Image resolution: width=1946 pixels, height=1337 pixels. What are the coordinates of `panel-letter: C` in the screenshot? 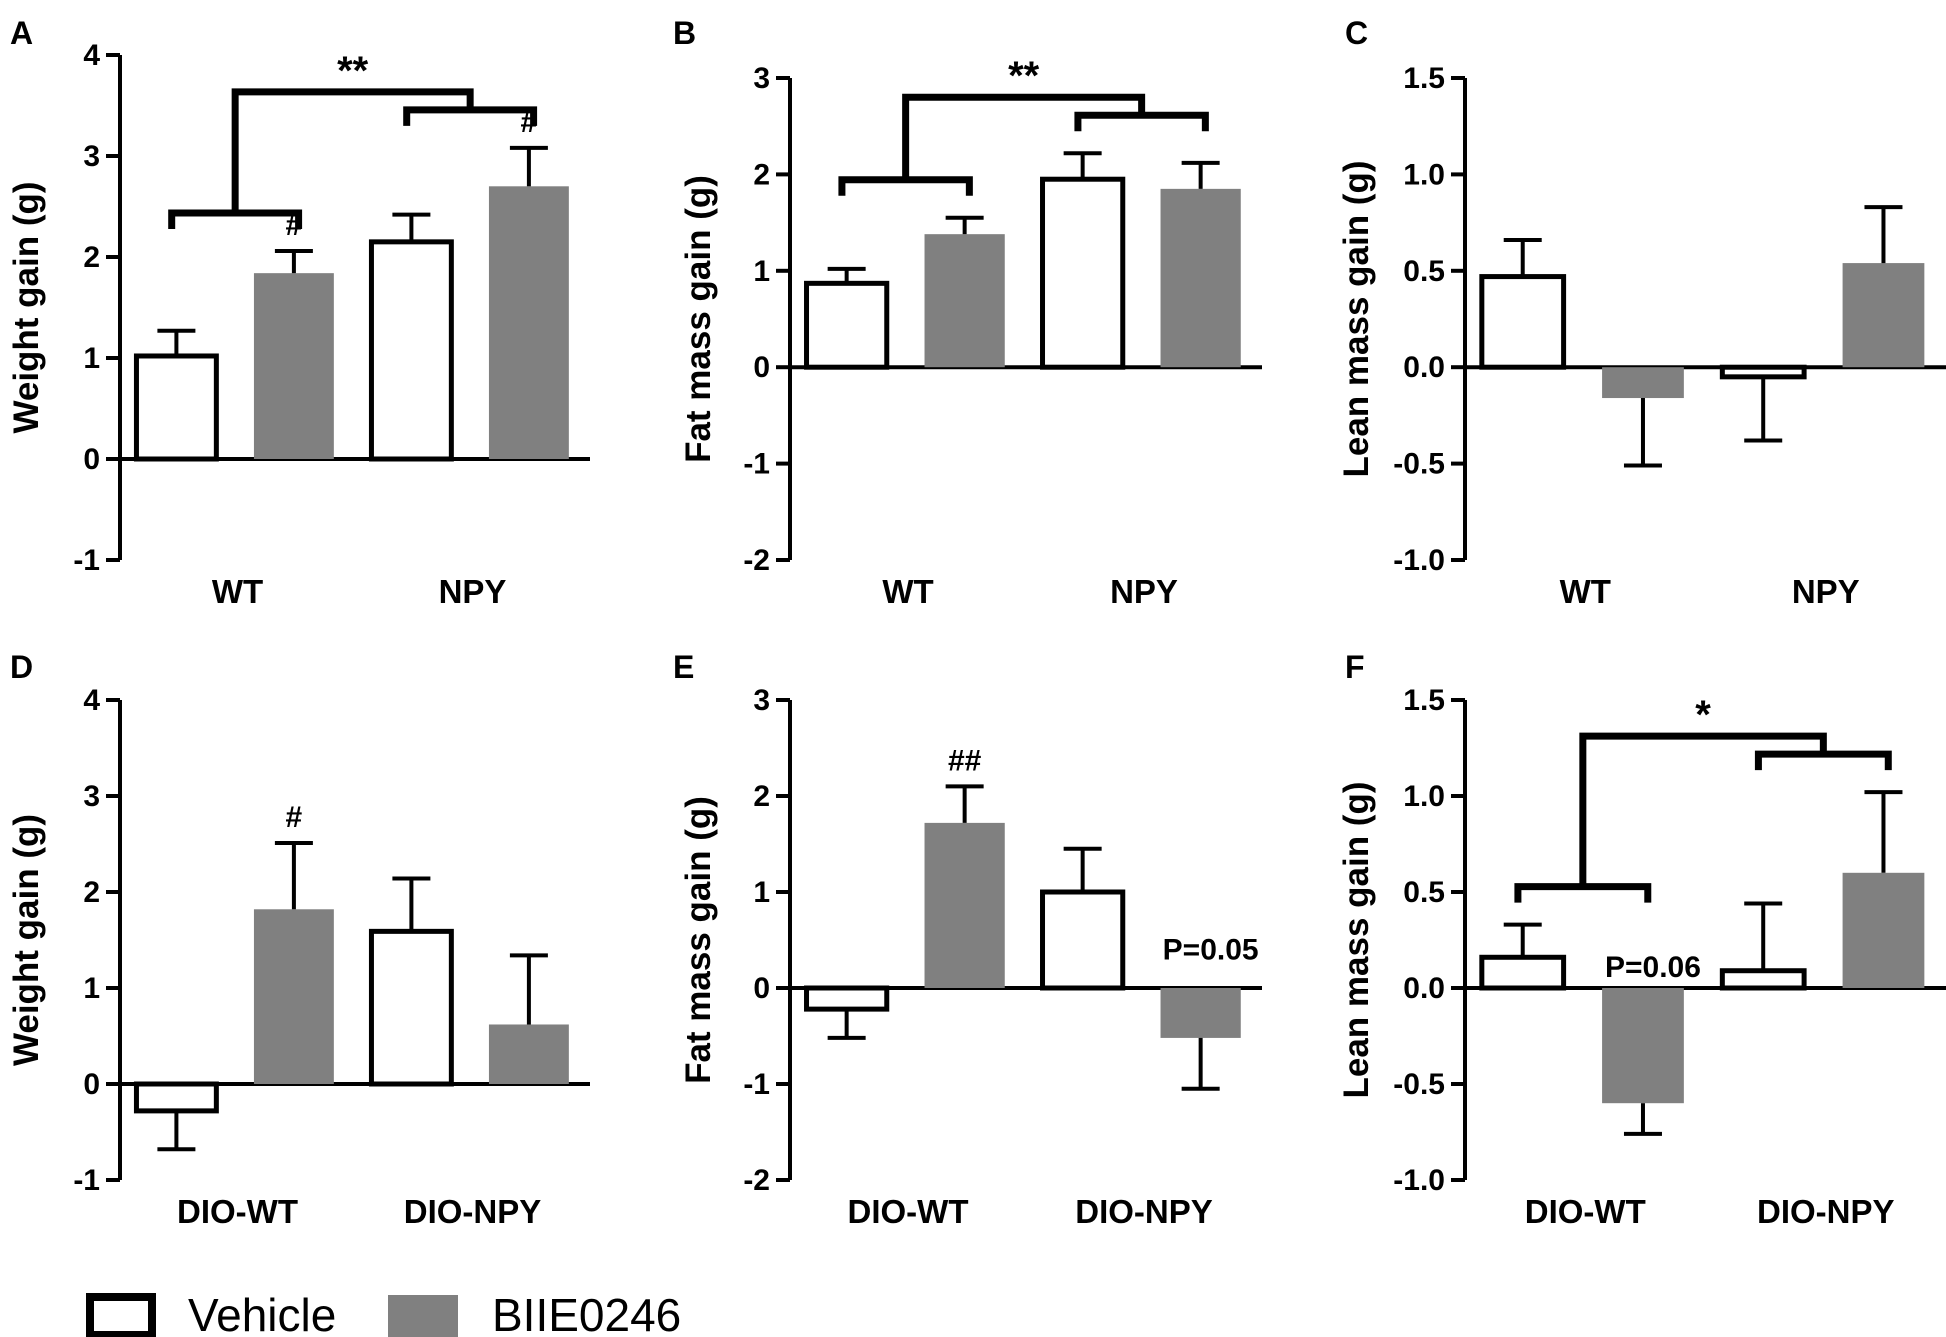 It's located at (1356, 33).